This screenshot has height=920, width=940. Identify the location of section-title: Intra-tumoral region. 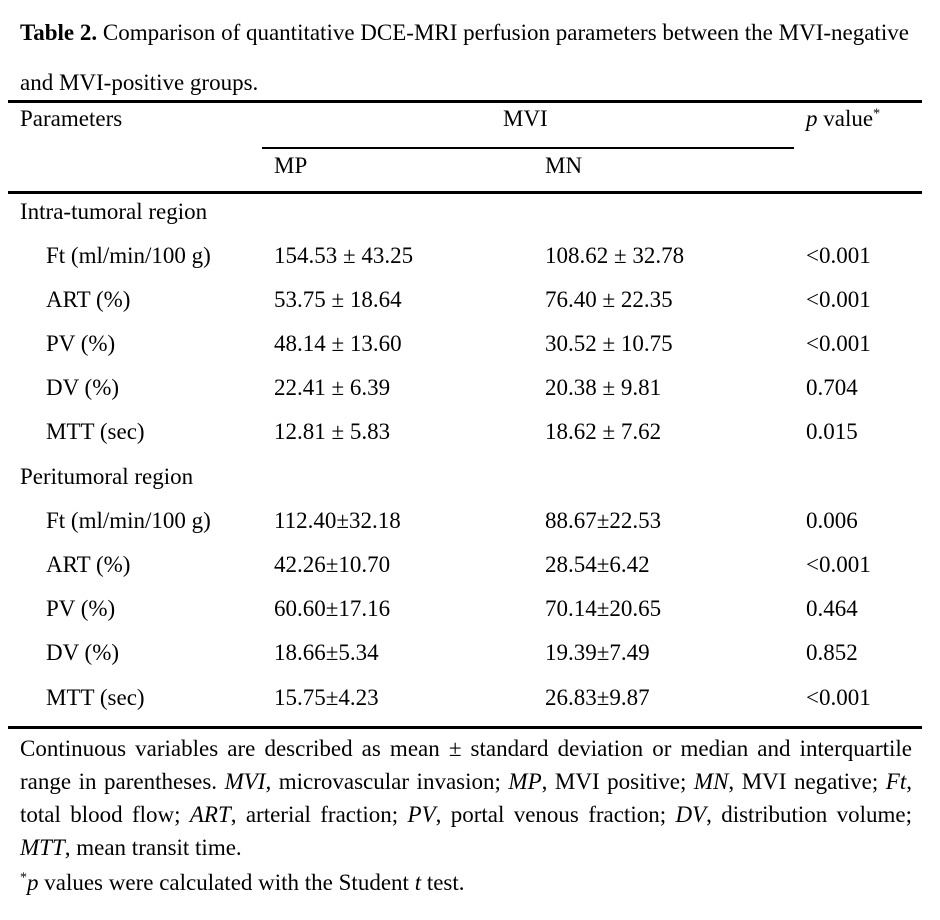
(114, 211).